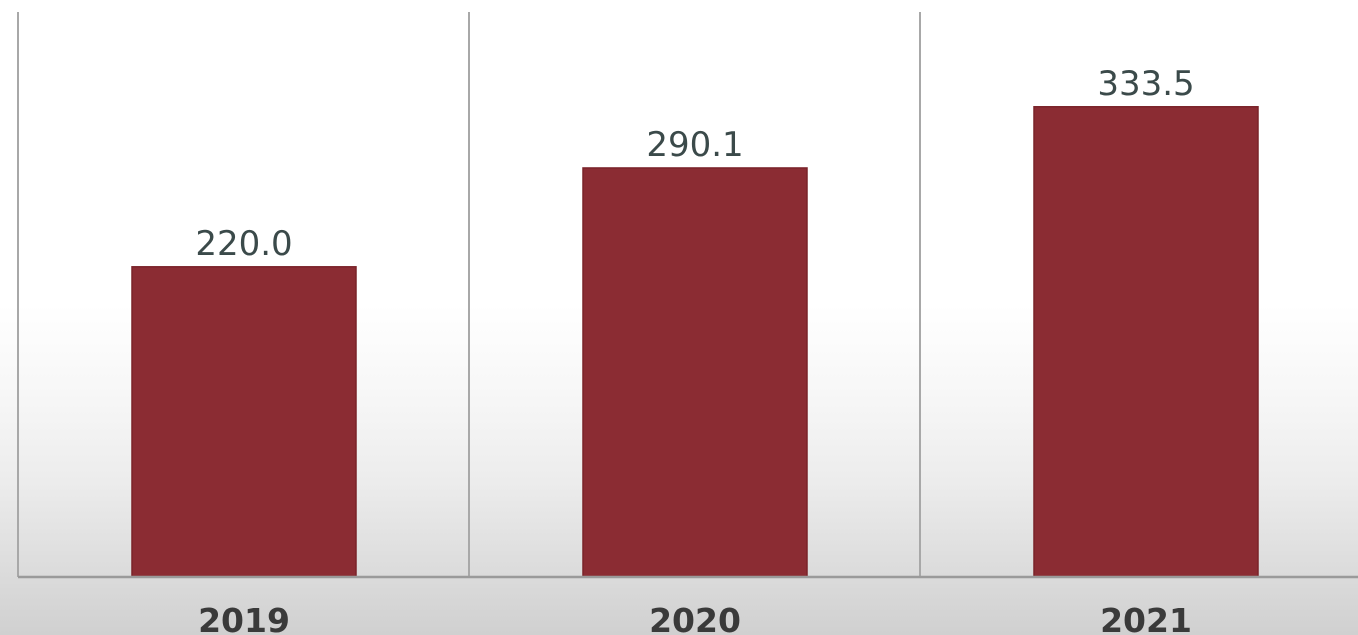  What do you see at coordinates (244, 422) in the screenshot?
I see `bar-2019` at bounding box center [244, 422].